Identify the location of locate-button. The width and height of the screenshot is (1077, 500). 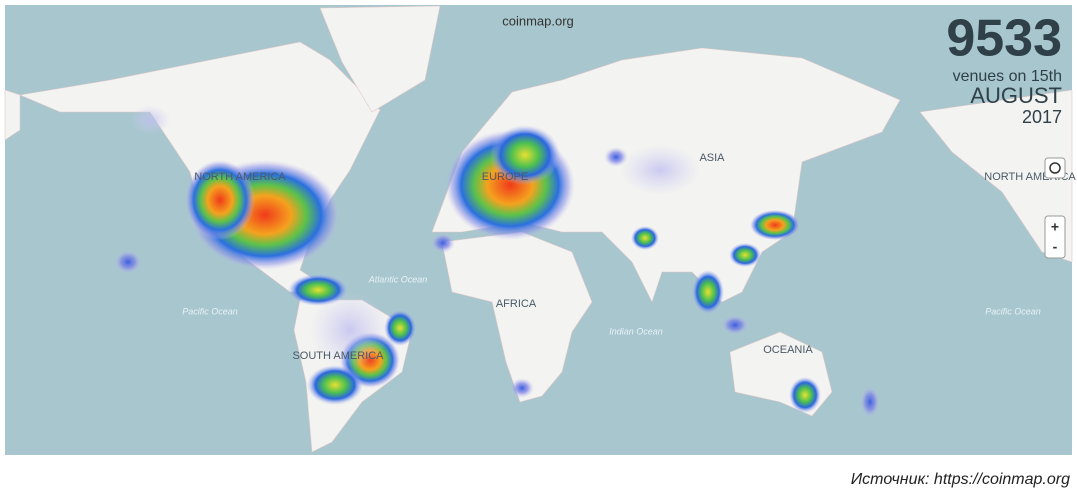
(1055, 168).